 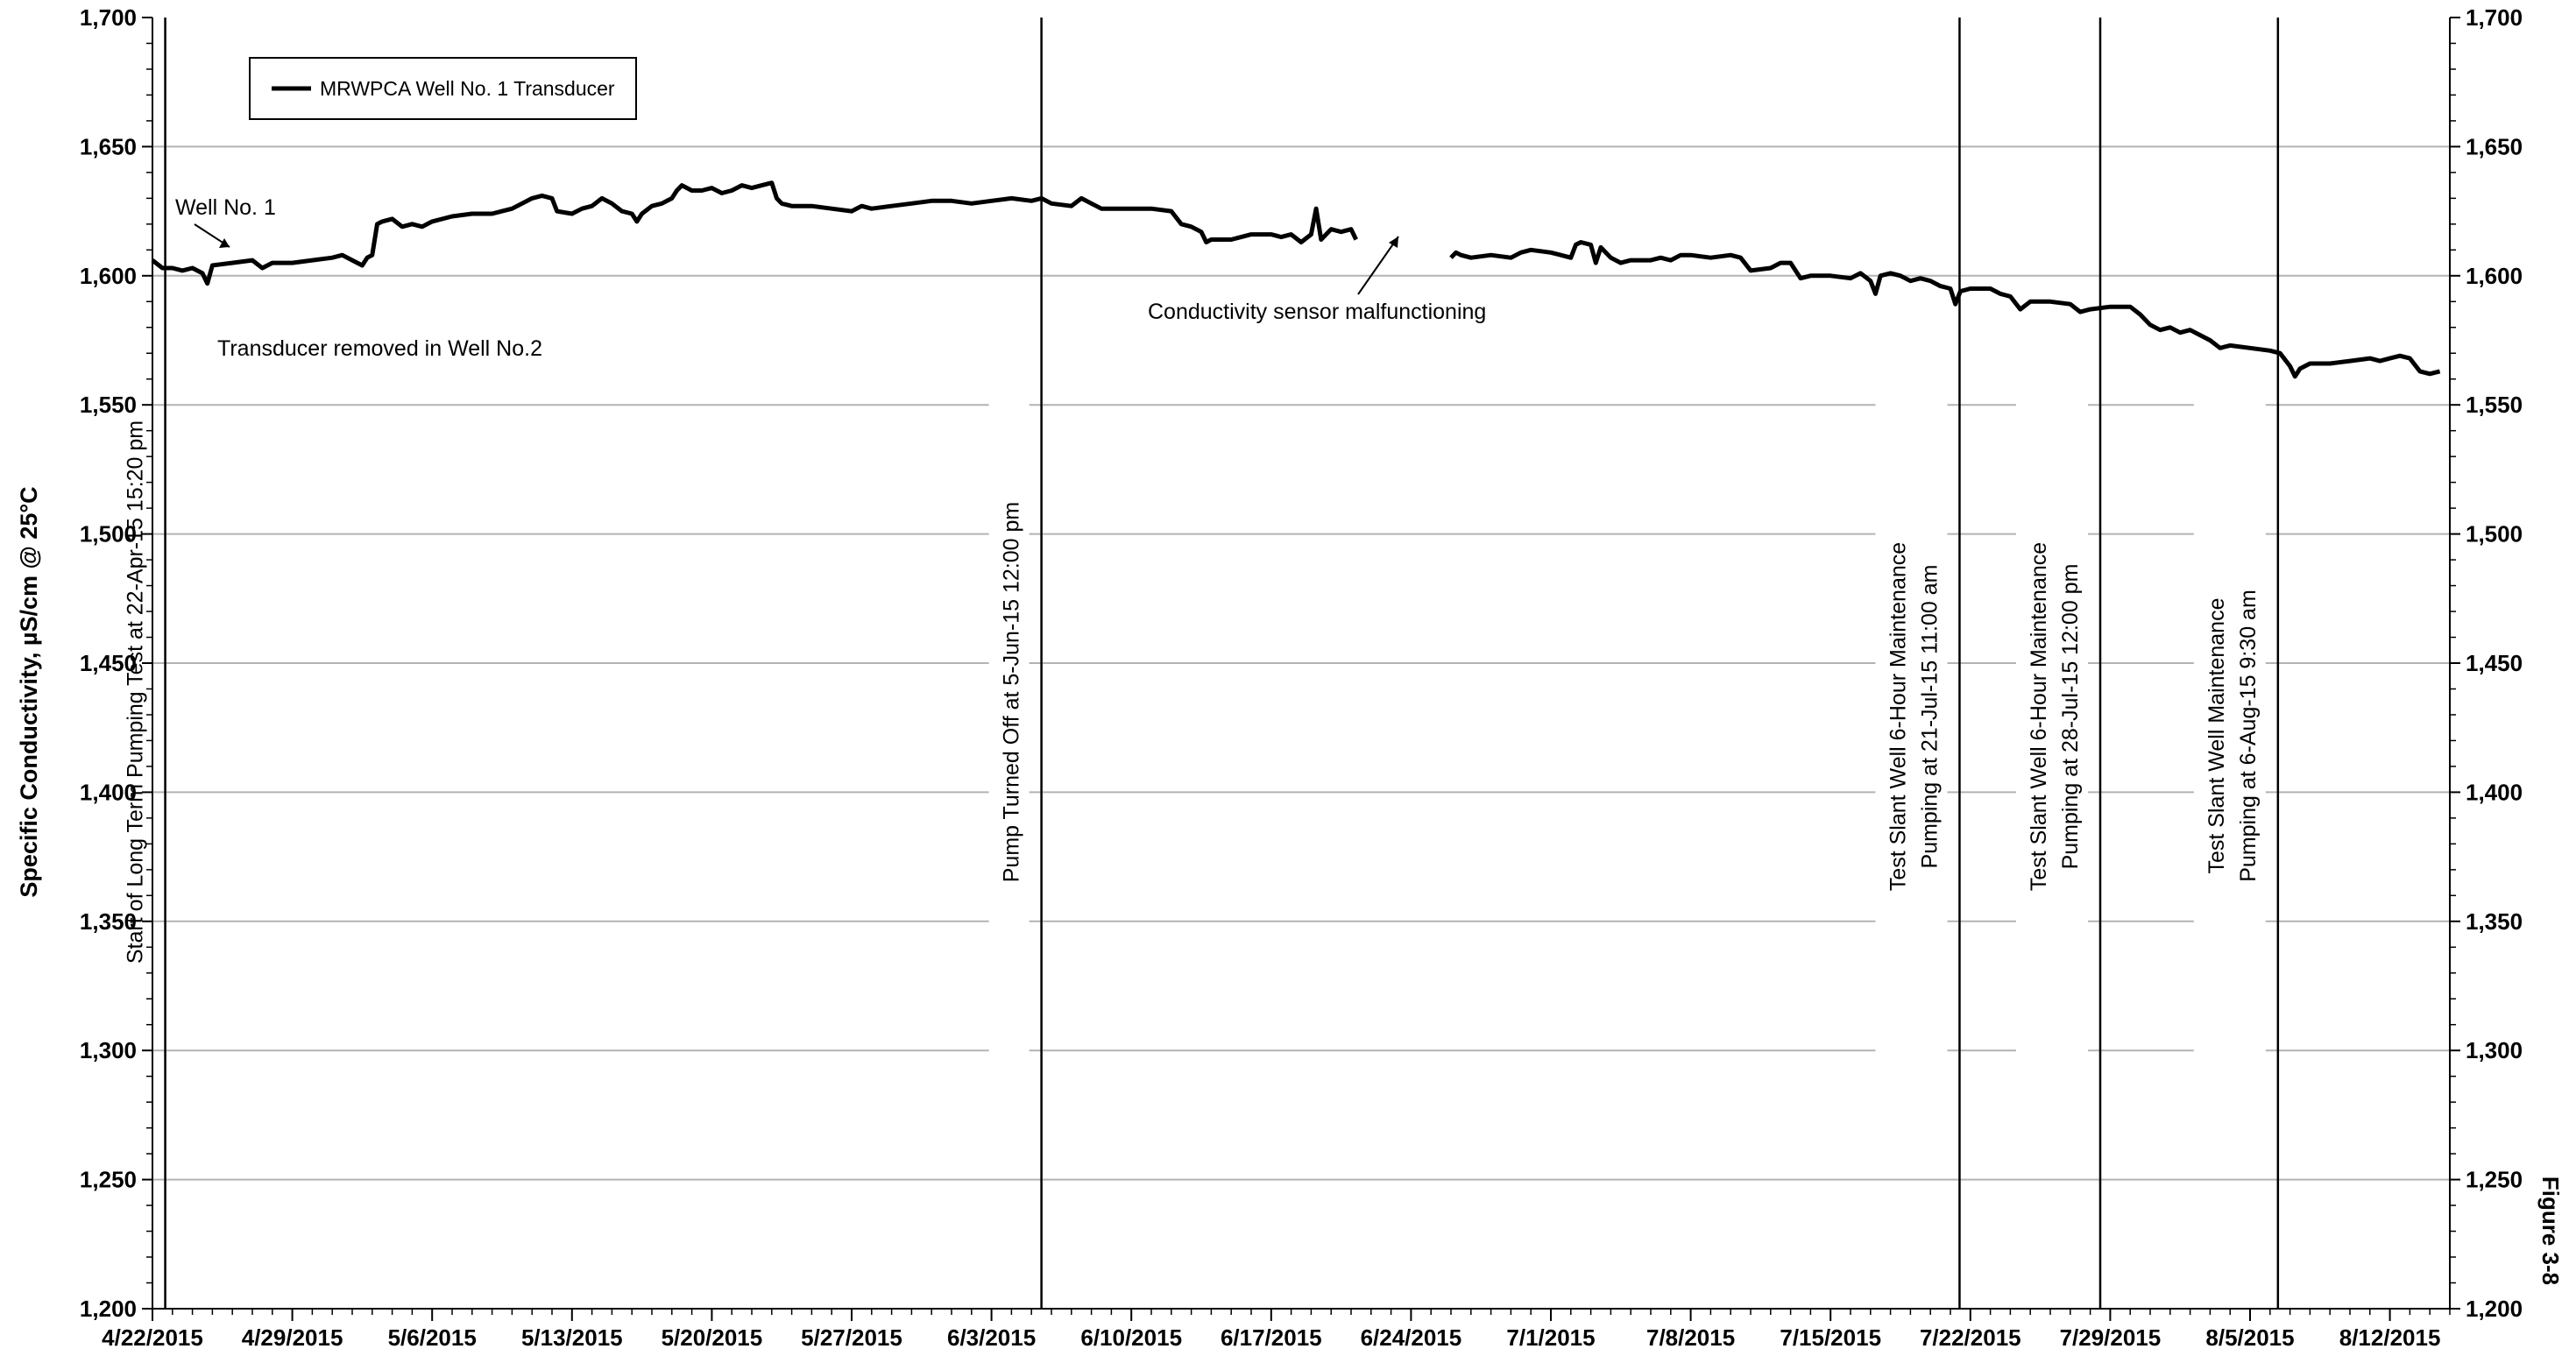 I want to click on y-tick-label-right: 1,550, so click(x=2494, y=405).